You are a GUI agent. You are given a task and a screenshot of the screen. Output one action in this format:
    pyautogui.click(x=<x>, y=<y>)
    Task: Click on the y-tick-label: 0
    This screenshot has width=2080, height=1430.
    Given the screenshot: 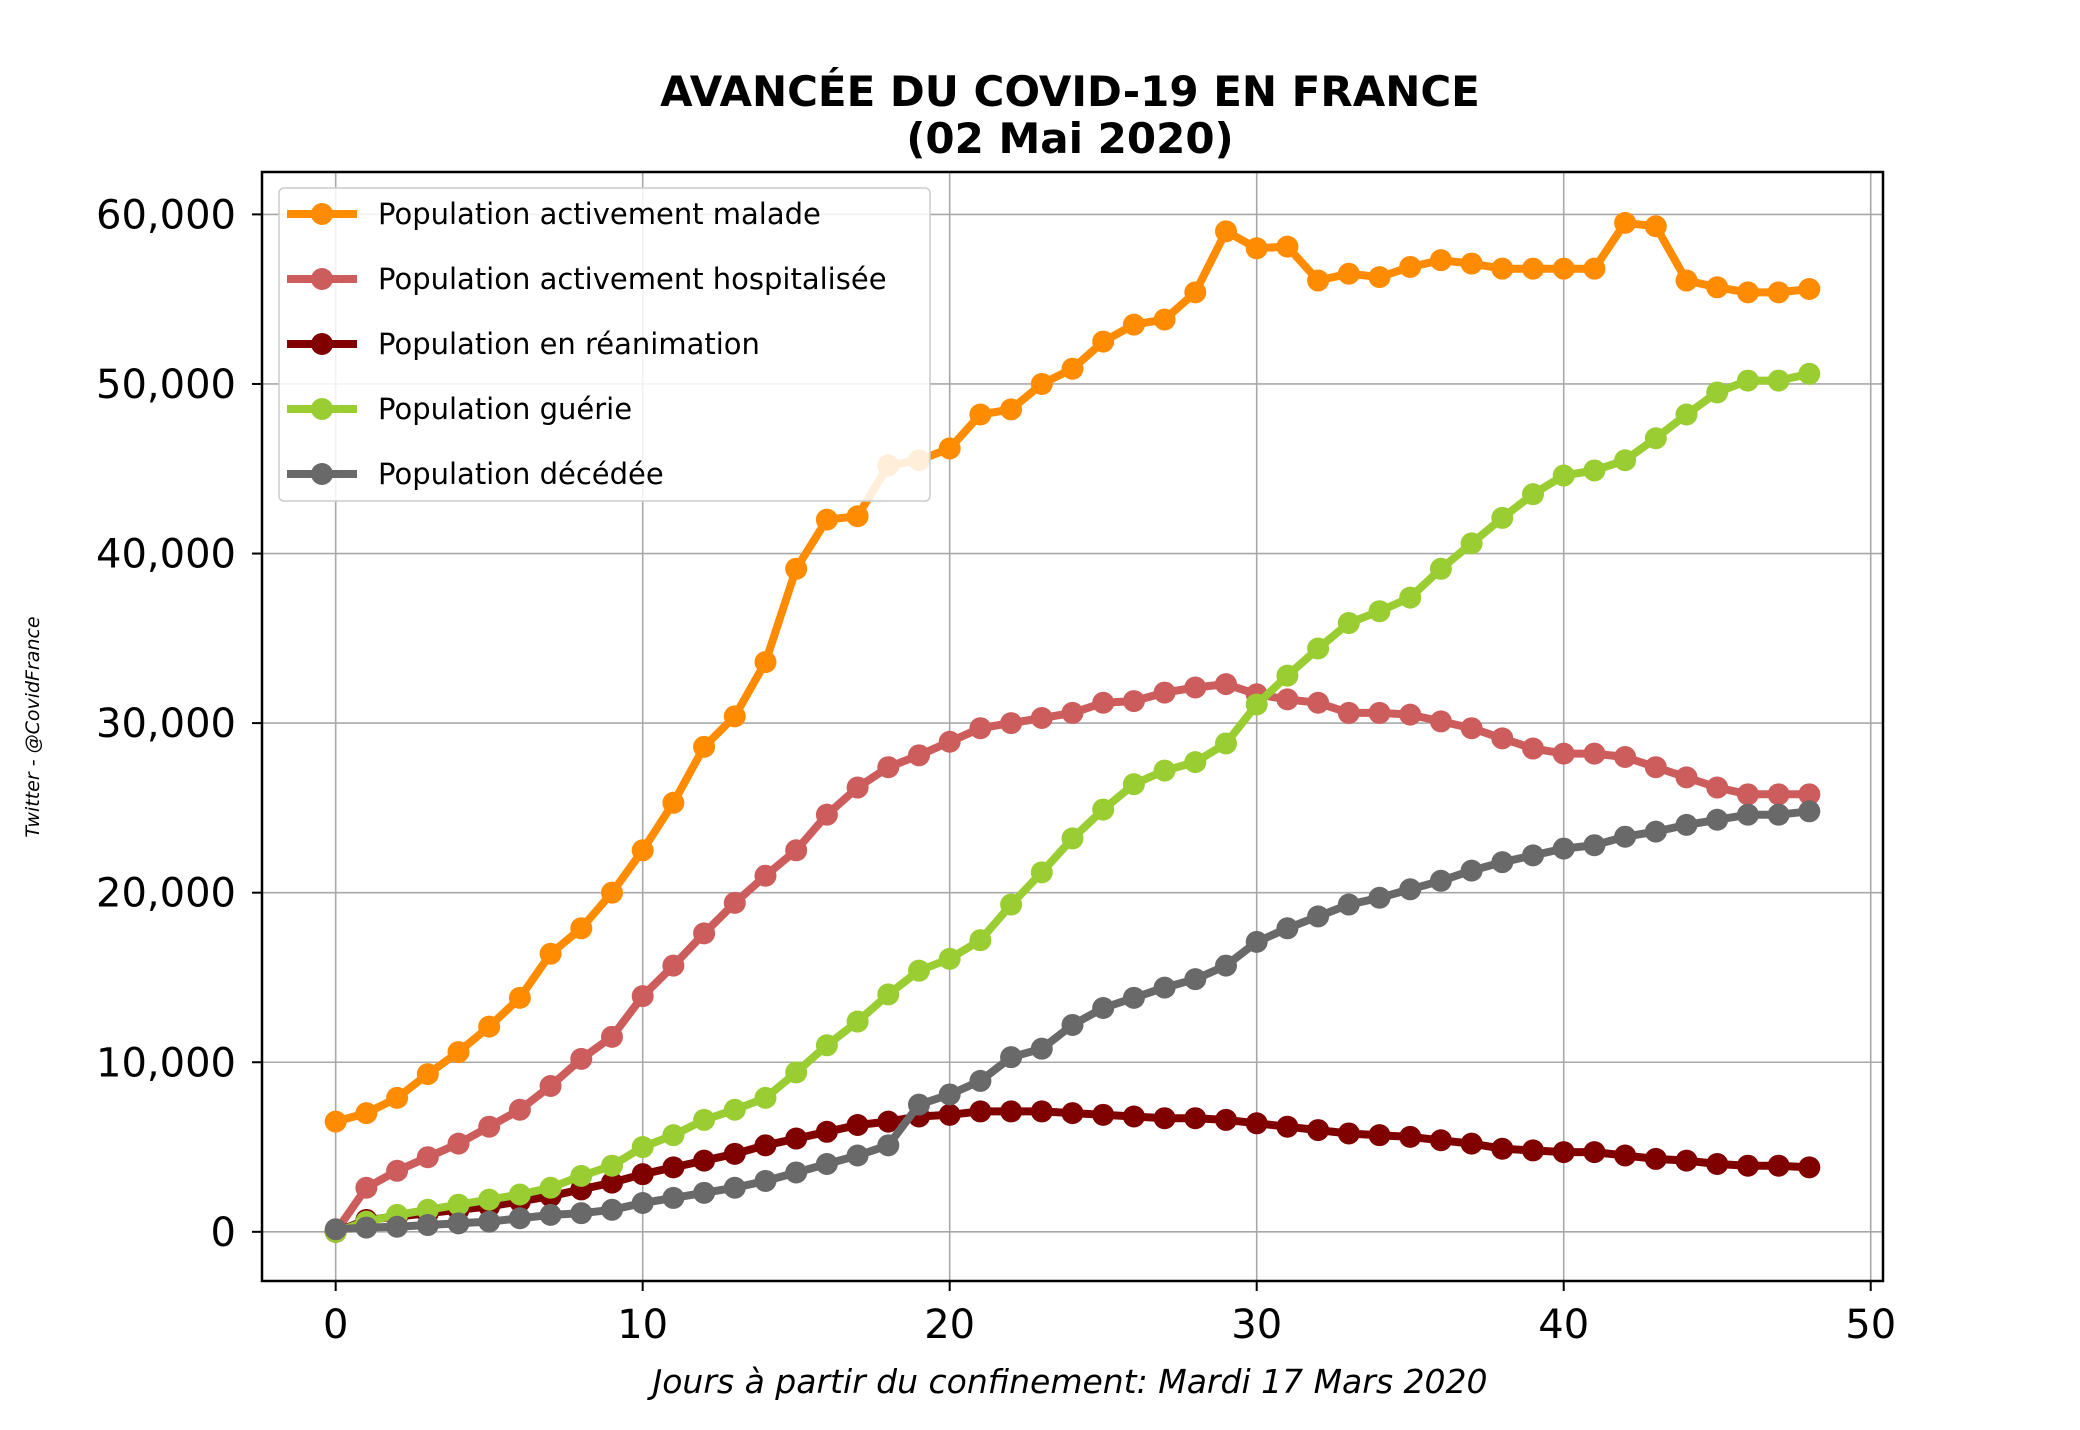 What is the action you would take?
    pyautogui.click(x=223, y=1233)
    